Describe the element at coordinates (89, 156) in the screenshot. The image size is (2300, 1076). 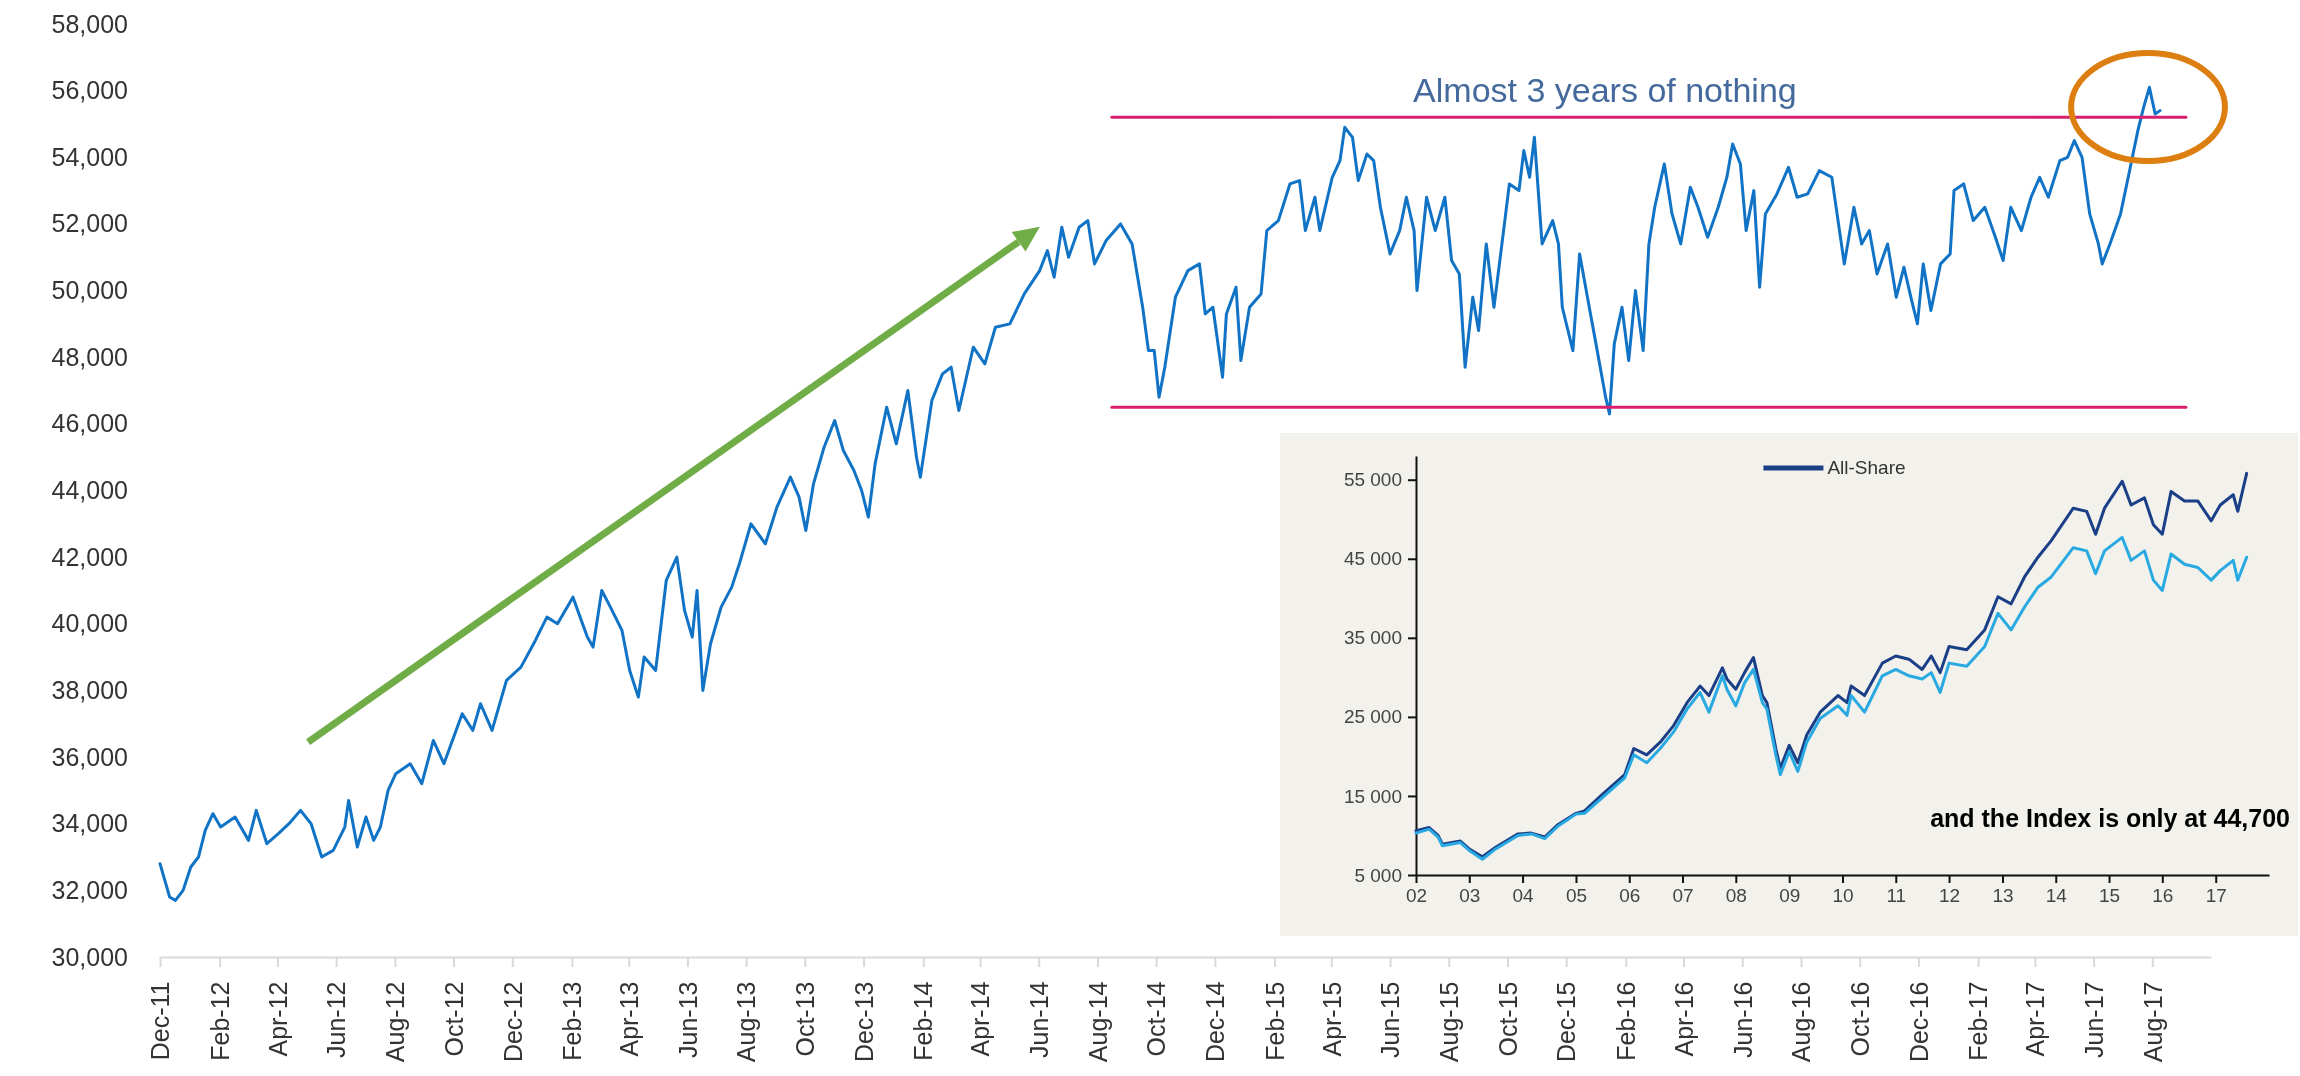
I see `y-tick-label: 54,000` at that location.